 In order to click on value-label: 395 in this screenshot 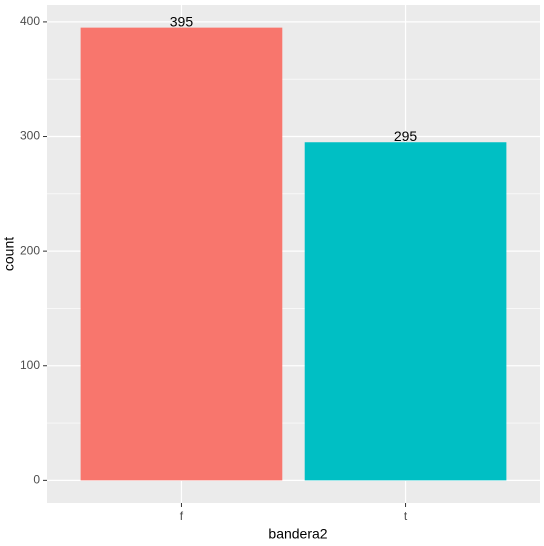, I will do `click(182, 21)`.